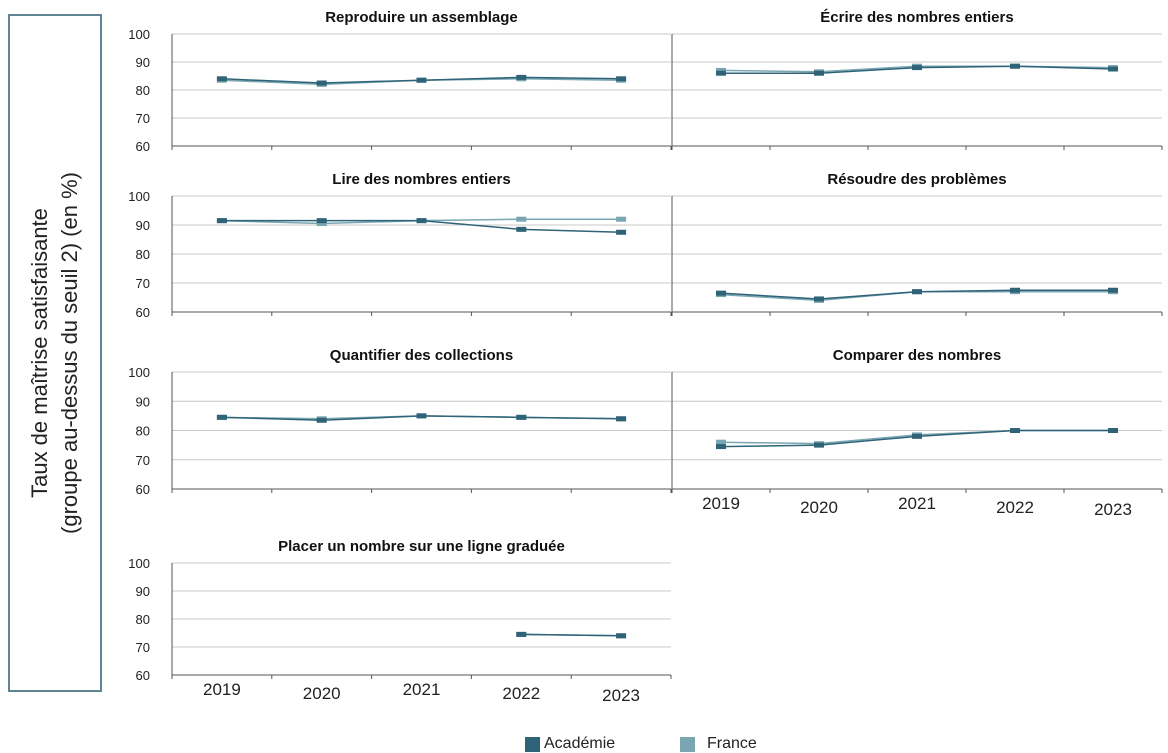 This screenshot has height=753, width=1168. What do you see at coordinates (580, 743) in the screenshot?
I see `legend-label-academie: Académie` at bounding box center [580, 743].